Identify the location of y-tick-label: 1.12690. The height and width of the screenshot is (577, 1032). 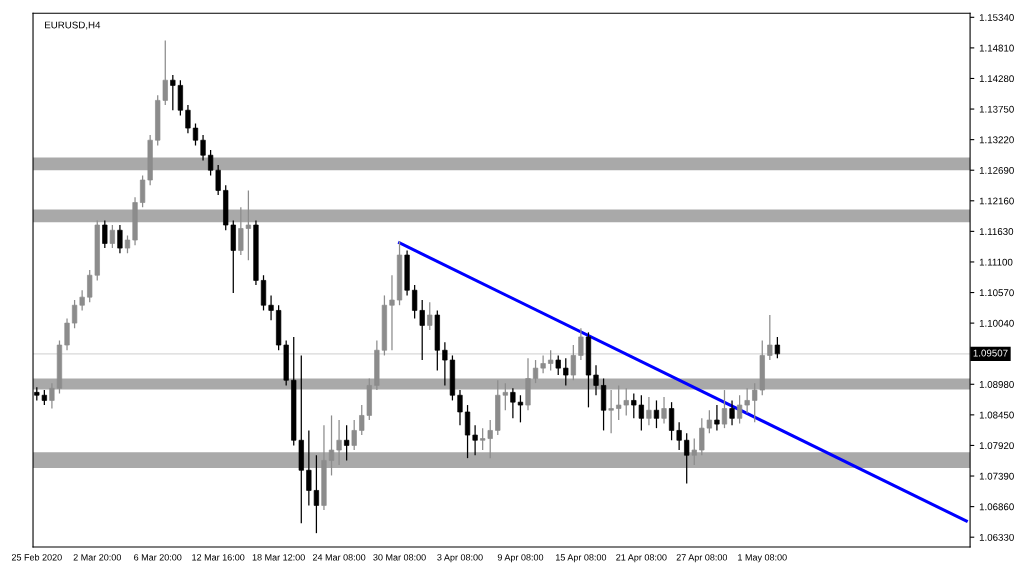
(996, 170).